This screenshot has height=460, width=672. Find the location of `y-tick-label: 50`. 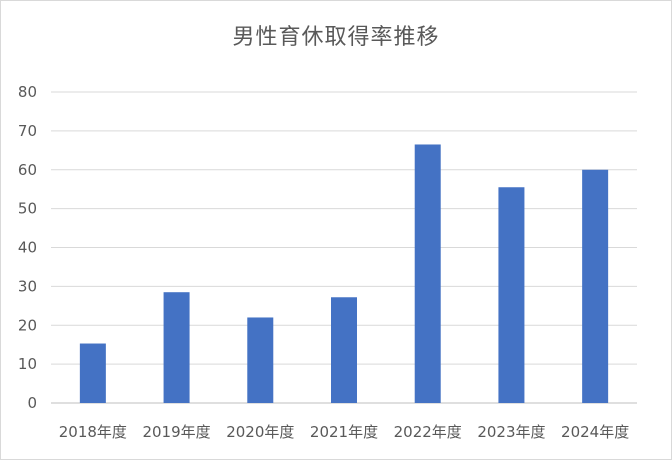

y-tick-label: 50 is located at coordinates (27, 209).